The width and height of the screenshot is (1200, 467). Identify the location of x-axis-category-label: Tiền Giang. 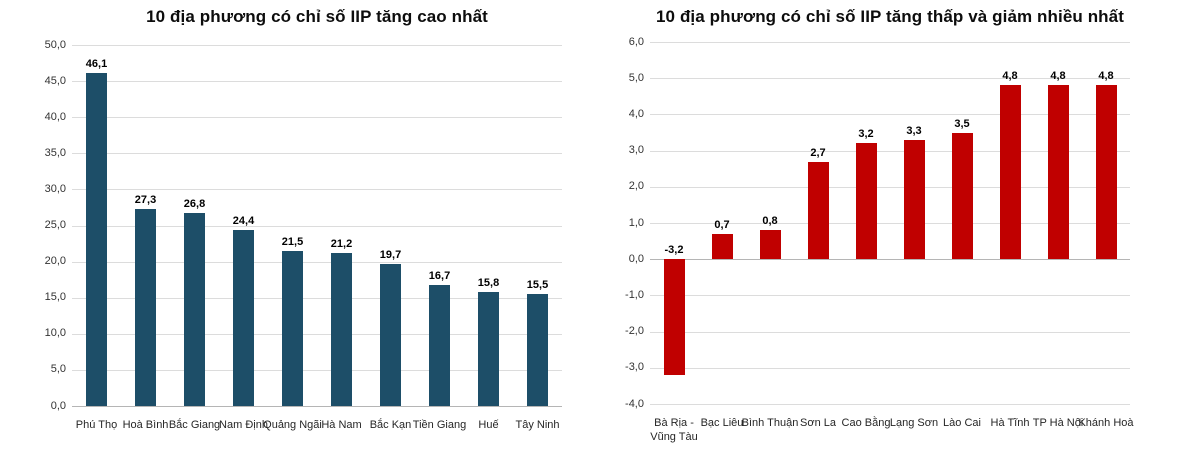
(439, 425).